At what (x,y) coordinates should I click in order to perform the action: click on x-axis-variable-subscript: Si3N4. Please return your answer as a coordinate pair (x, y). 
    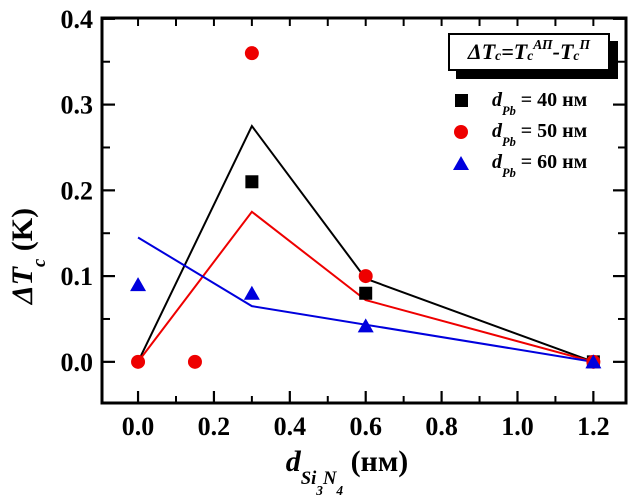
    Looking at the image, I should click on (321, 482).